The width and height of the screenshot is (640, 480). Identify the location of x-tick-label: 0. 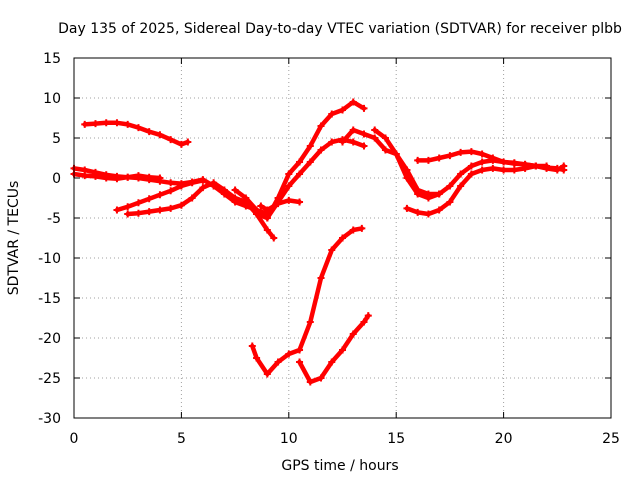
(74, 439).